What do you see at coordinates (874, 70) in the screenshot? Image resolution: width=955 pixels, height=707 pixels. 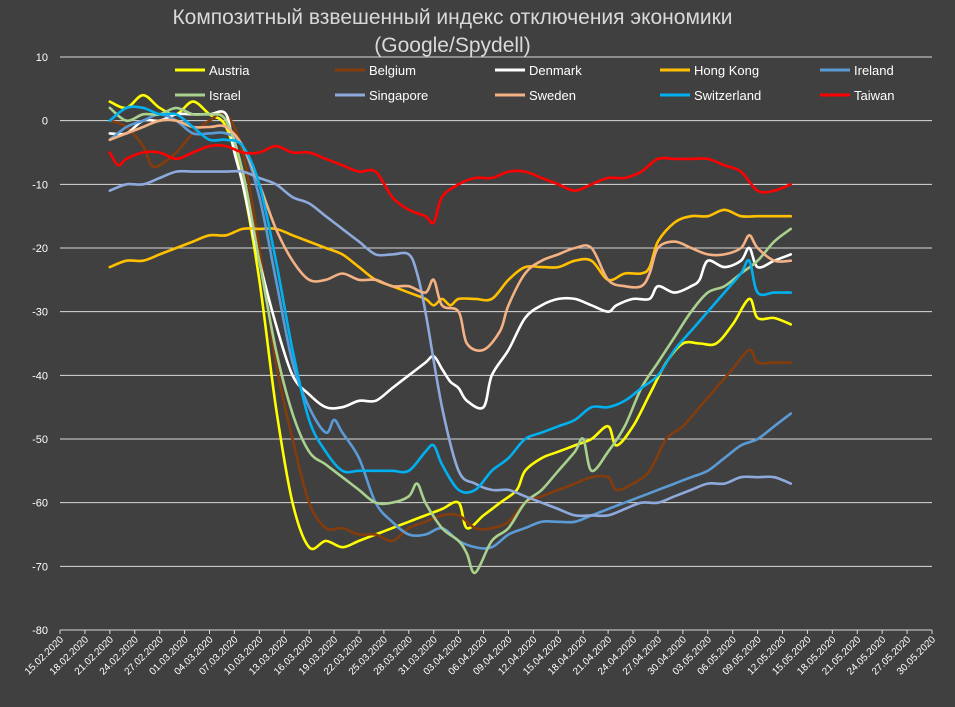 I see `legend-label-ireland: Ireland` at bounding box center [874, 70].